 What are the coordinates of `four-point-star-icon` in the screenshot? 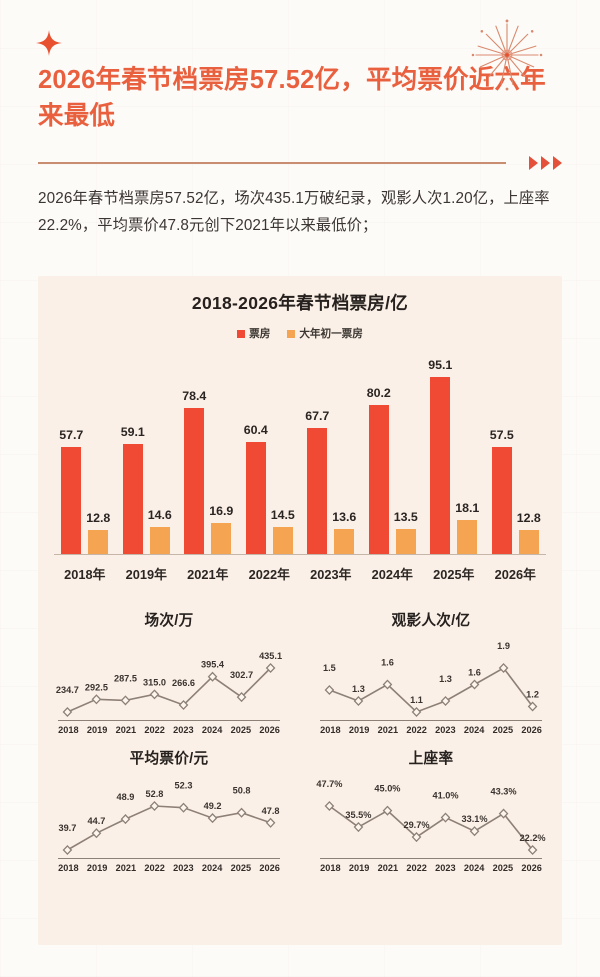 It's located at (49, 43).